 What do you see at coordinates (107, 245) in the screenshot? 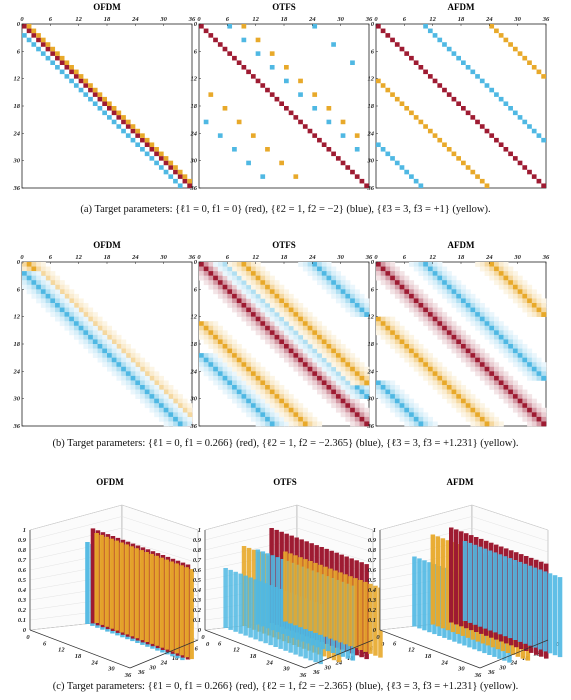
I see `panel-title: OFDM` at bounding box center [107, 245].